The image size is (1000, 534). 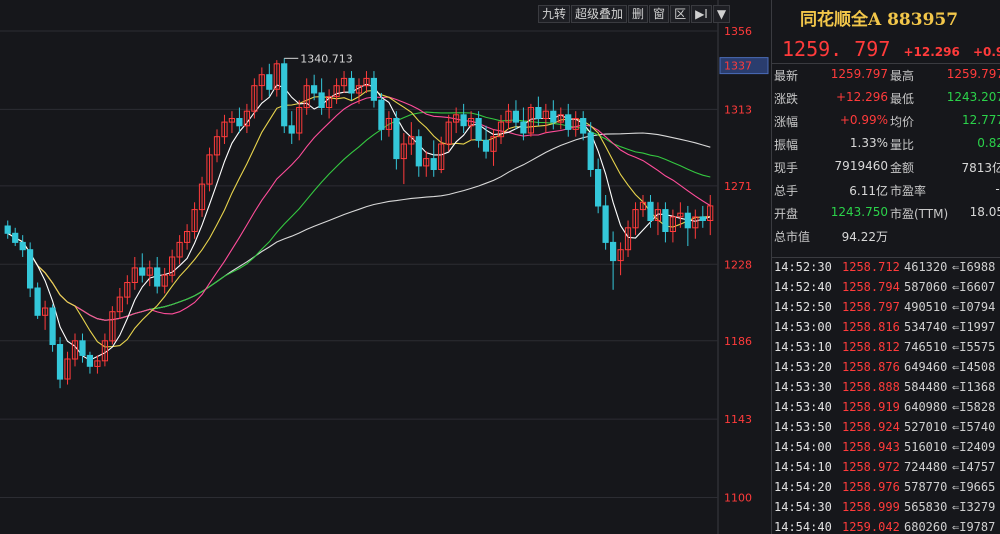 What do you see at coordinates (980, 168) in the screenshot?
I see `stat-value: 7813亿` at bounding box center [980, 168].